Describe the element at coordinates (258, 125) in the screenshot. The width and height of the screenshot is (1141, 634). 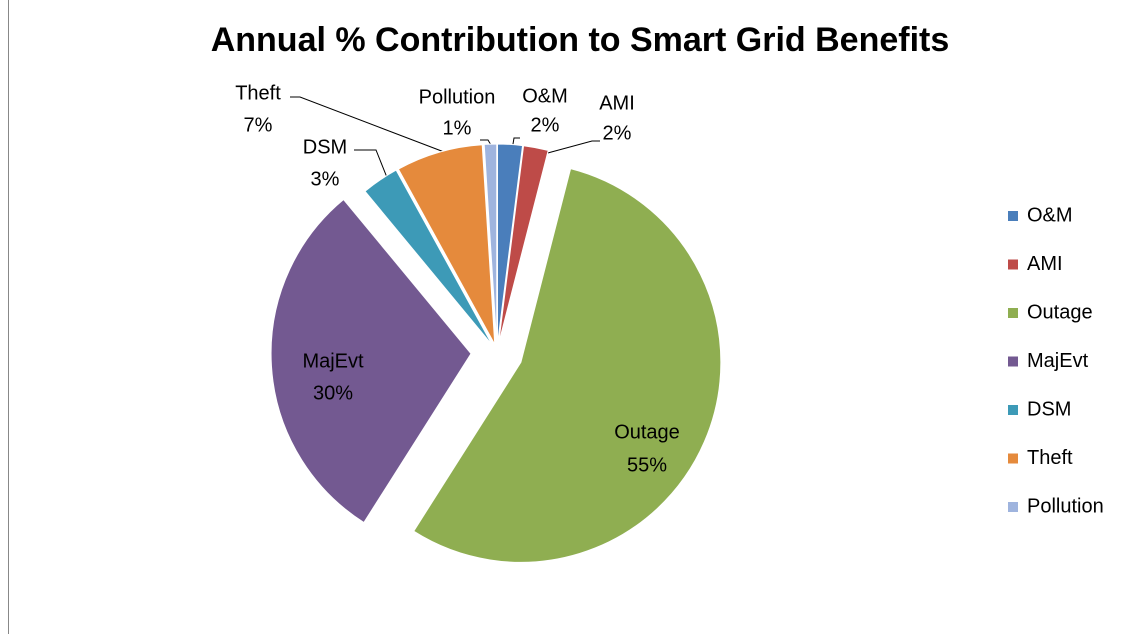
I see `data-label-value: 7%` at that location.